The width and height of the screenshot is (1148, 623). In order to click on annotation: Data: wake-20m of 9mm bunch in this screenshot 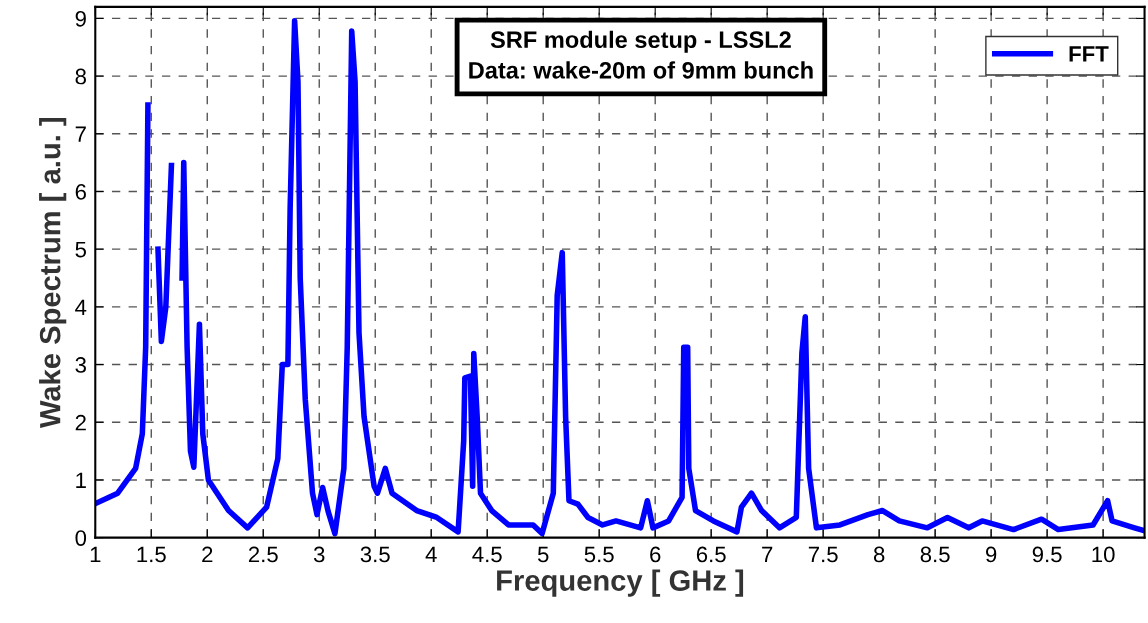, I will do `click(641, 70)`.